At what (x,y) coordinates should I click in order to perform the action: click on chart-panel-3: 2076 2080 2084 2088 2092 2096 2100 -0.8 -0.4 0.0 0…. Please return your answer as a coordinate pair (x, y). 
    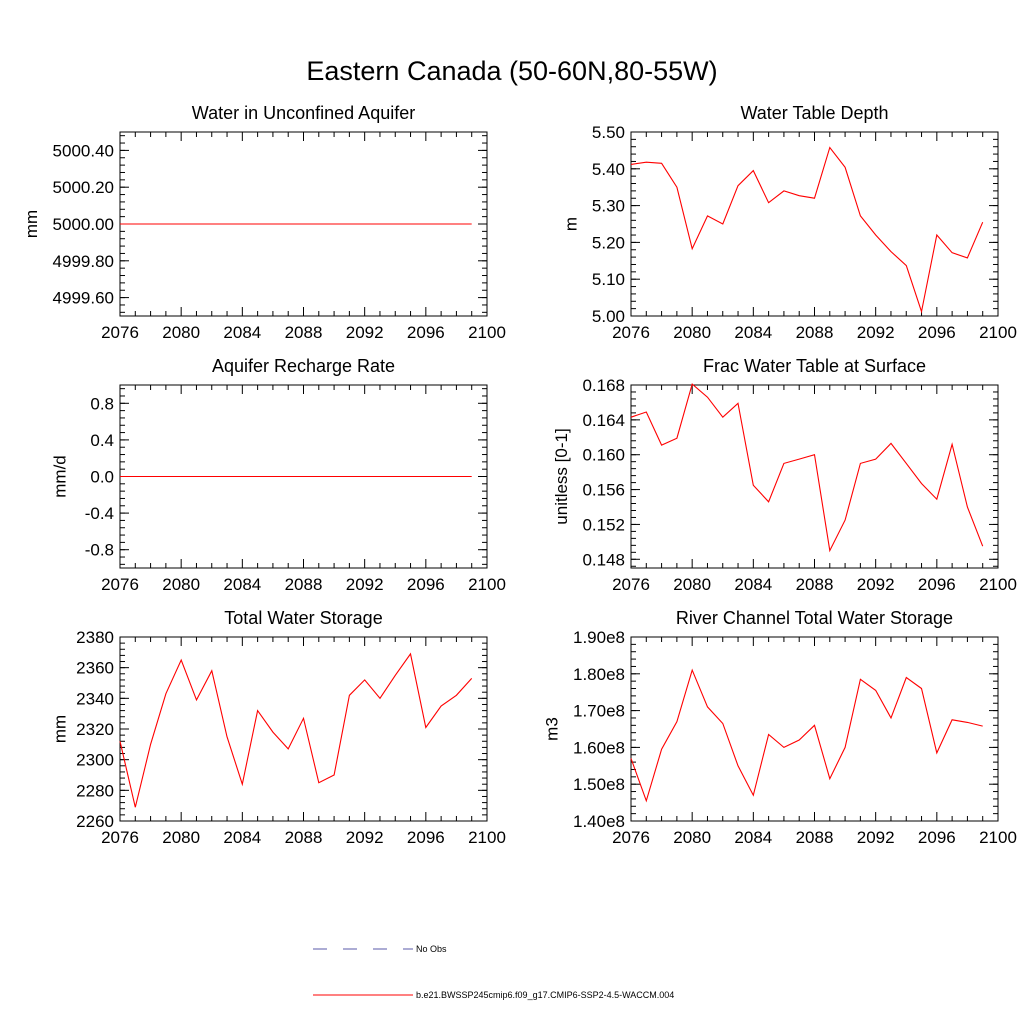
    Looking at the image, I should click on (278, 475).